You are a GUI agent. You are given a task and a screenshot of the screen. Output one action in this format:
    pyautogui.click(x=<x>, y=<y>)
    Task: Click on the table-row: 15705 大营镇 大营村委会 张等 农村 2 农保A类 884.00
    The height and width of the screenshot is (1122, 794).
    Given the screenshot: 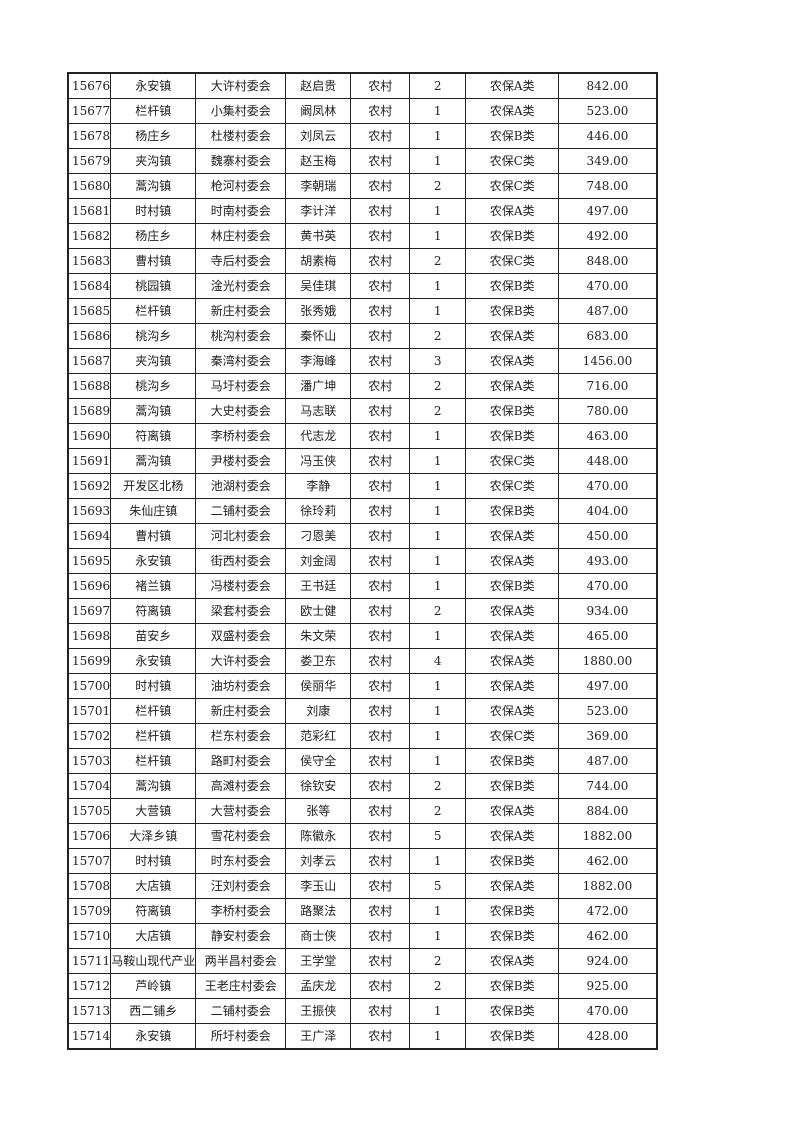 What is the action you would take?
    pyautogui.click(x=362, y=811)
    